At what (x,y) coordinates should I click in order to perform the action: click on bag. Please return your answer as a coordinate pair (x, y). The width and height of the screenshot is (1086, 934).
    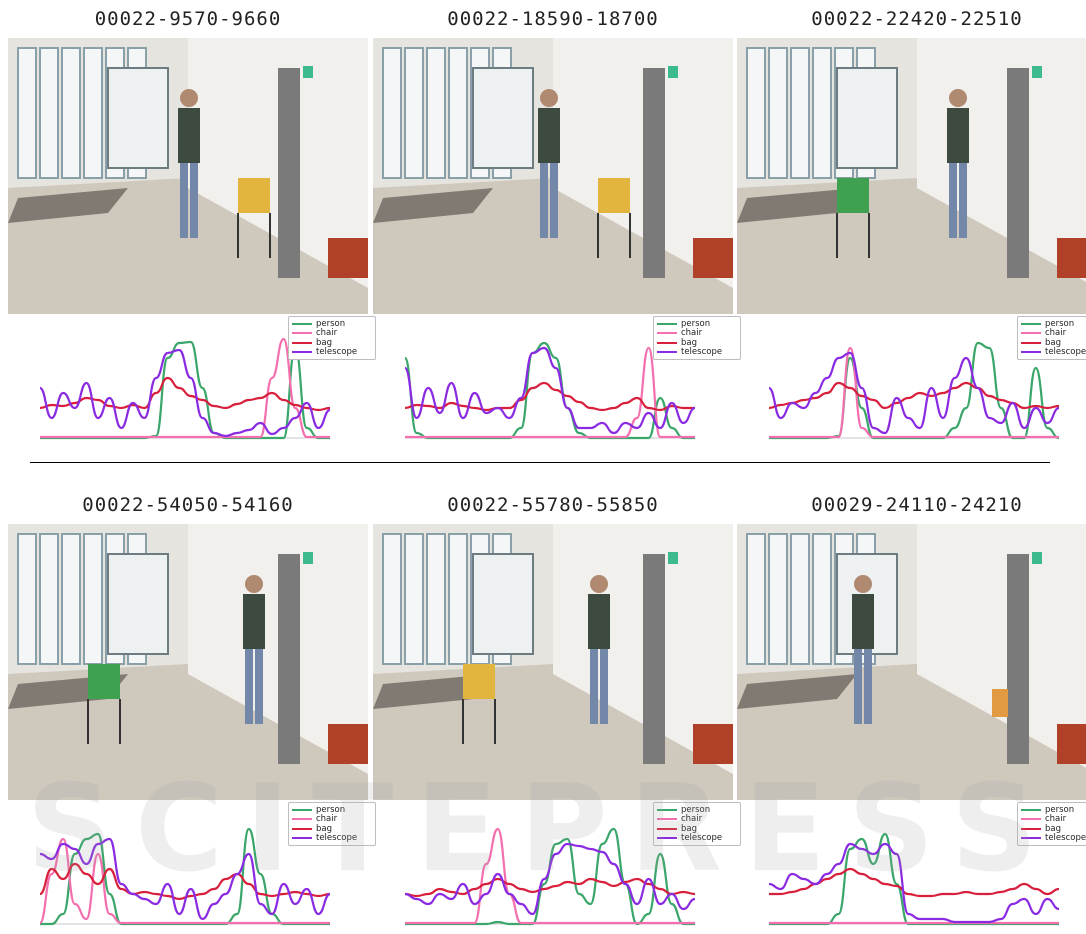
    Looking at the image, I should click on (1000, 703).